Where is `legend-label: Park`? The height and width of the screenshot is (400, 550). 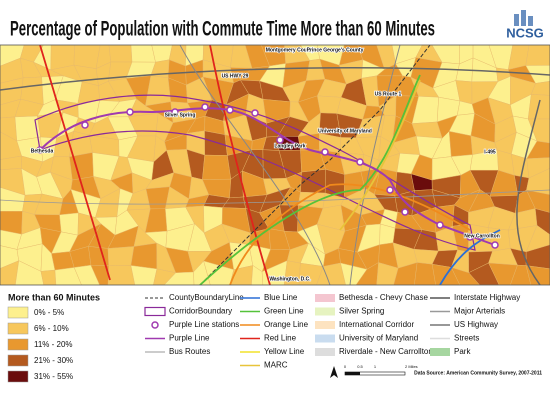
legend-label: Park is located at coordinates (462, 351).